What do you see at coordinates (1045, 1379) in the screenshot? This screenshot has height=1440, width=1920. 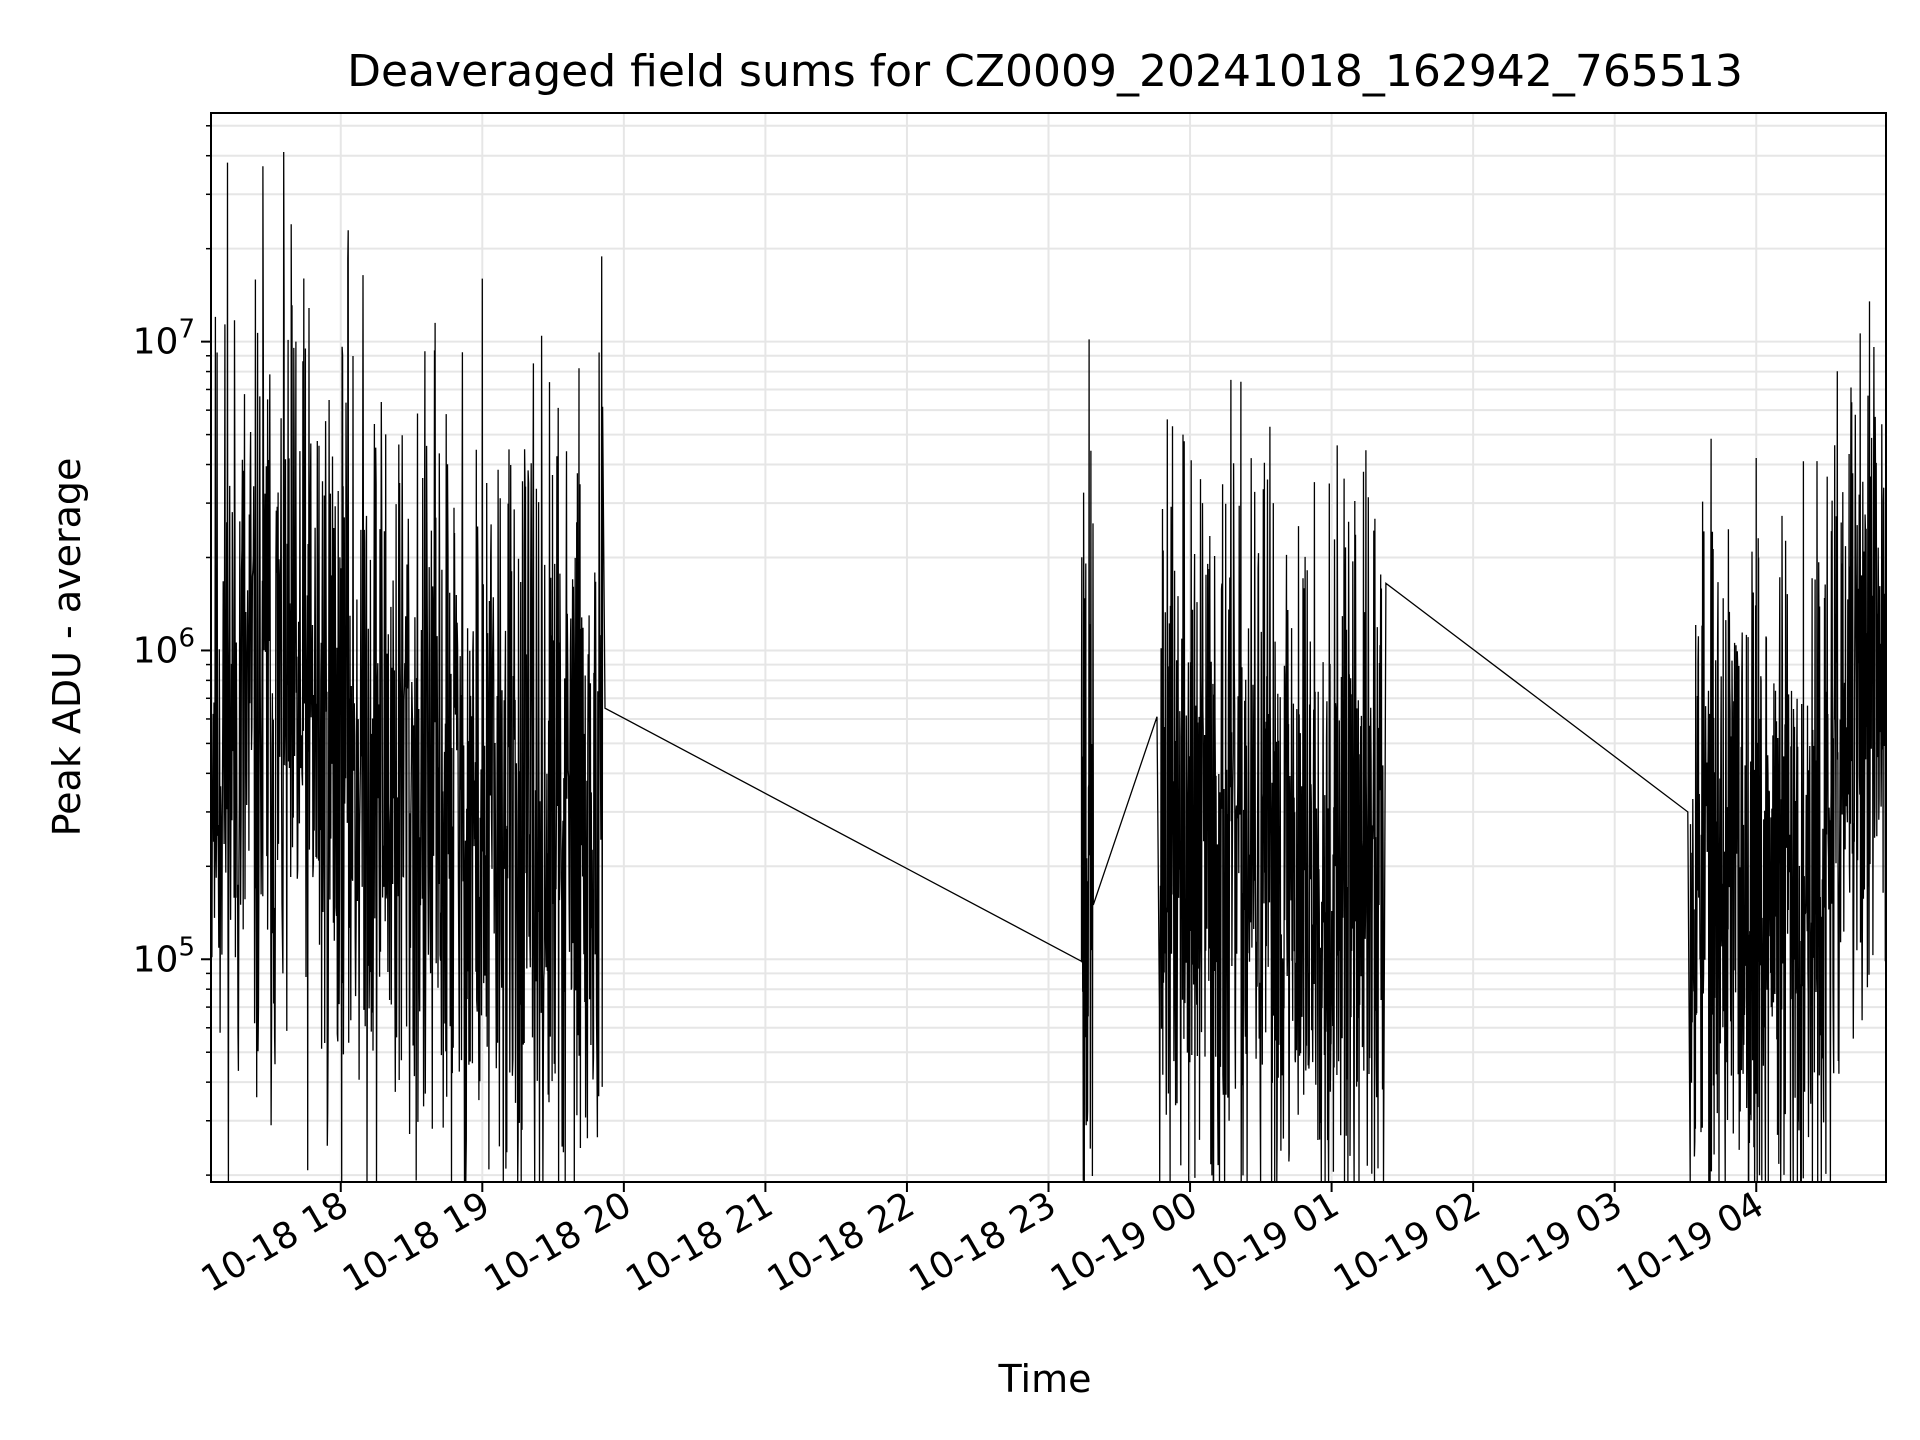 I see `x-axis-label: Time` at bounding box center [1045, 1379].